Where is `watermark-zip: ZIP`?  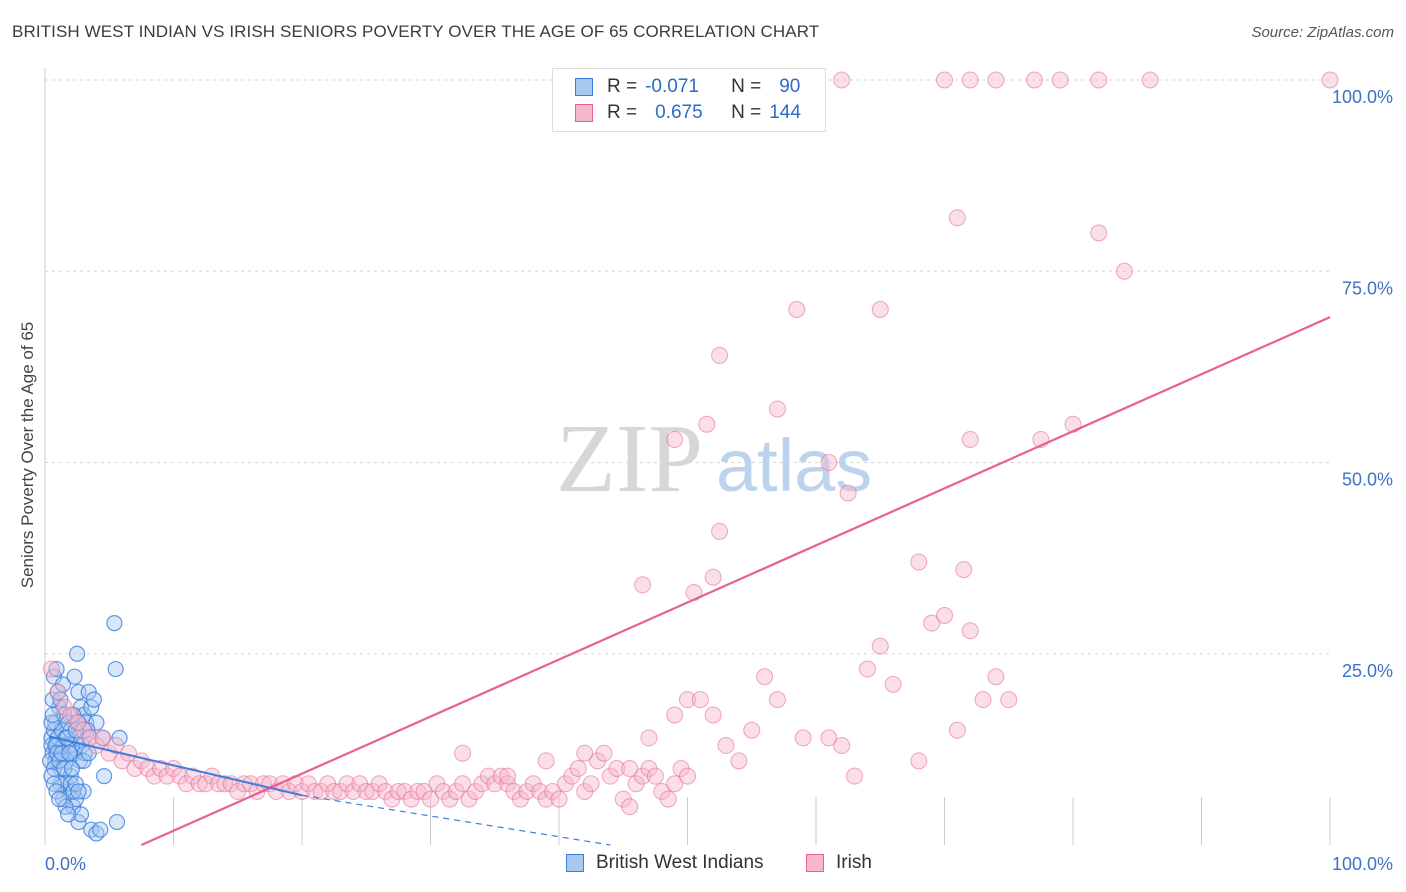 watermark-zip: ZIP is located at coordinates (629, 459).